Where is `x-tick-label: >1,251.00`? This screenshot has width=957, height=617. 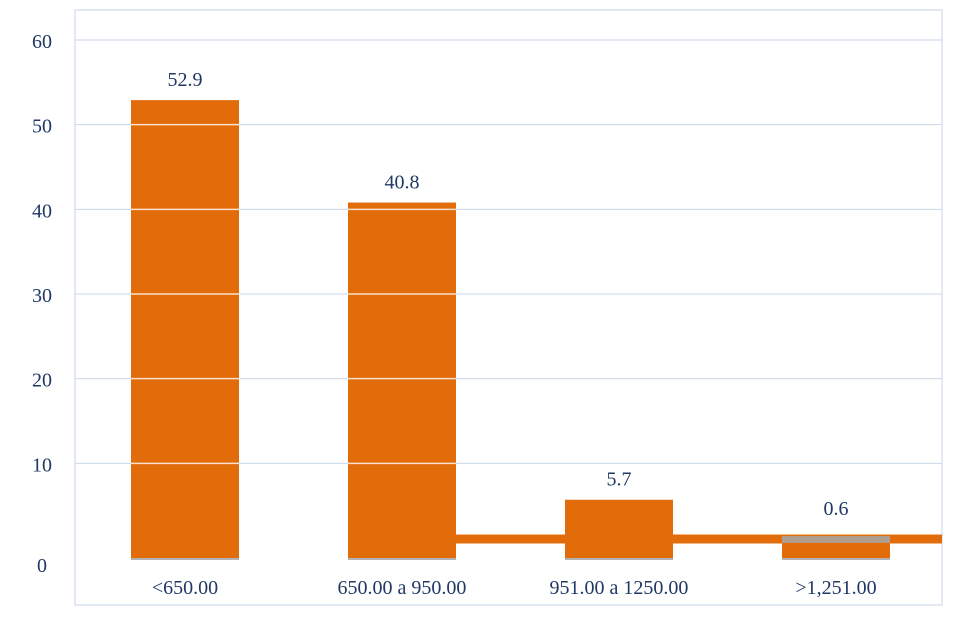
x-tick-label: >1,251.00 is located at coordinates (835, 588).